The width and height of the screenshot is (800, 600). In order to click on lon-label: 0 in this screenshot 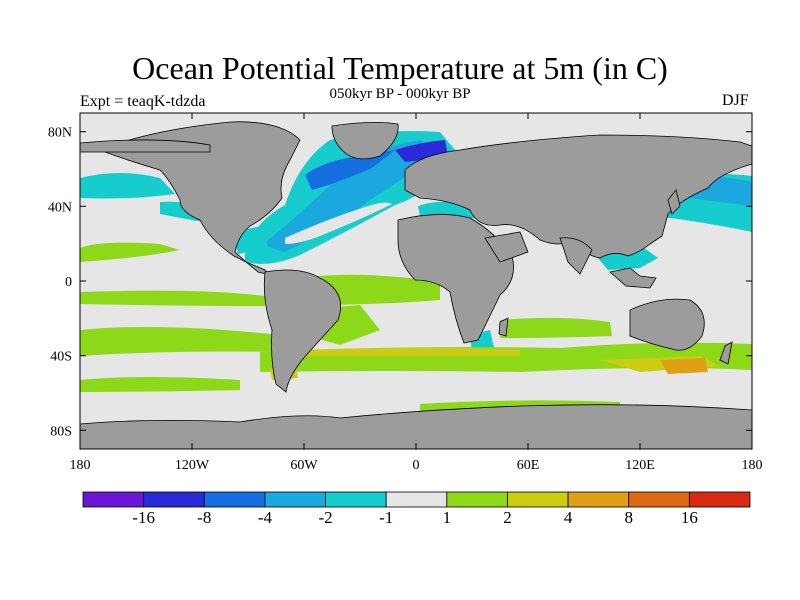, I will do `click(416, 465)`.